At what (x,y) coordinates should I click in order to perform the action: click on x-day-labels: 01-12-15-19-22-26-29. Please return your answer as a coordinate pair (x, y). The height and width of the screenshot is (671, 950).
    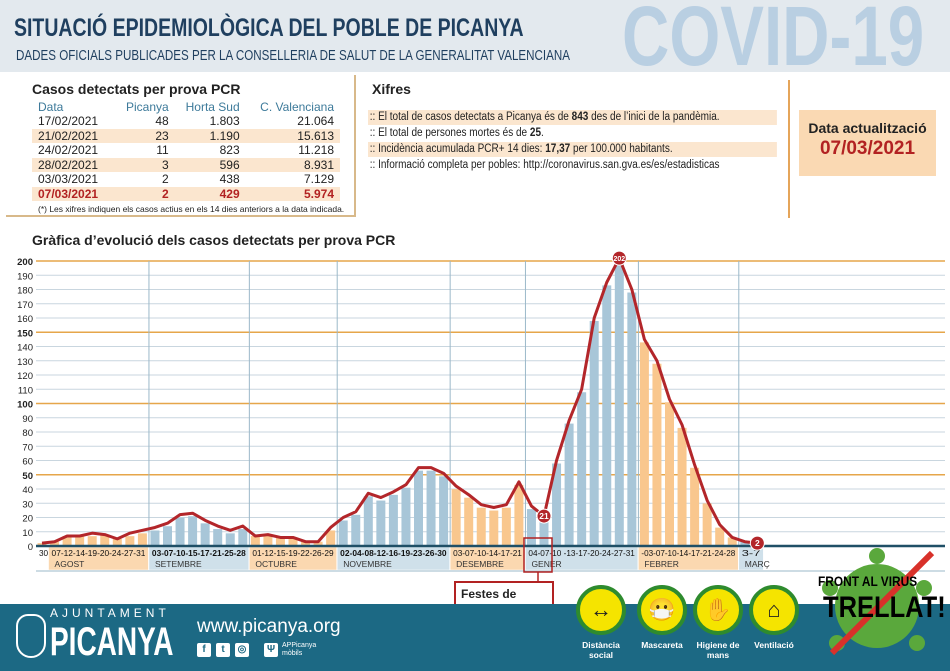
    Looking at the image, I should click on (293, 553).